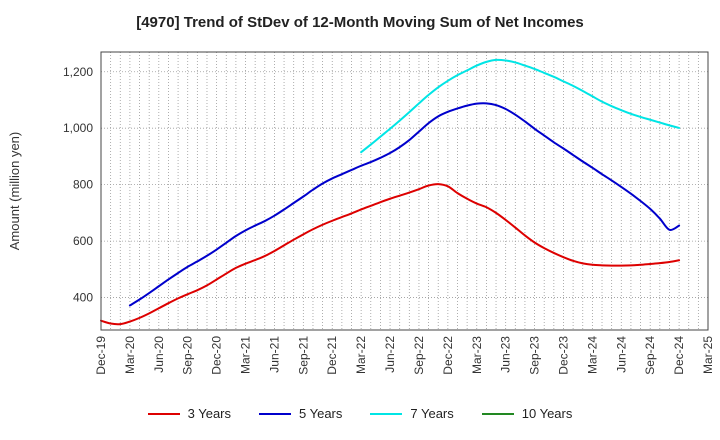 This screenshot has height=440, width=720. Describe the element at coordinates (621, 354) in the screenshot. I see `x-tick-label: Jun-24` at that location.